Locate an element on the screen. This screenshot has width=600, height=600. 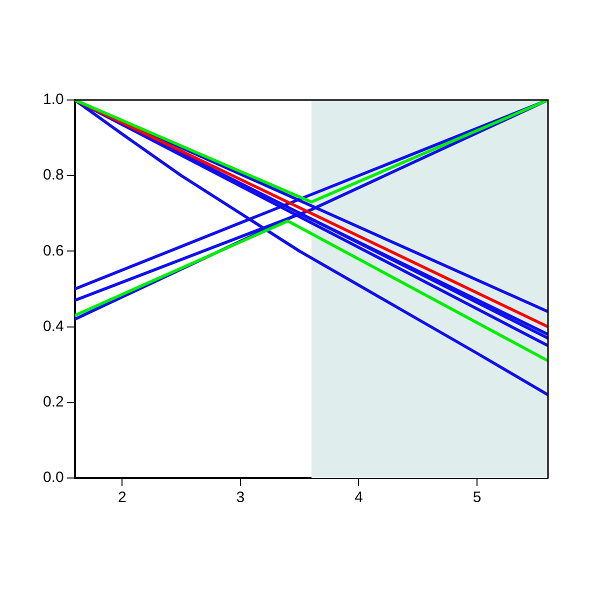
y-tick-label: 0.2 is located at coordinates (53, 402).